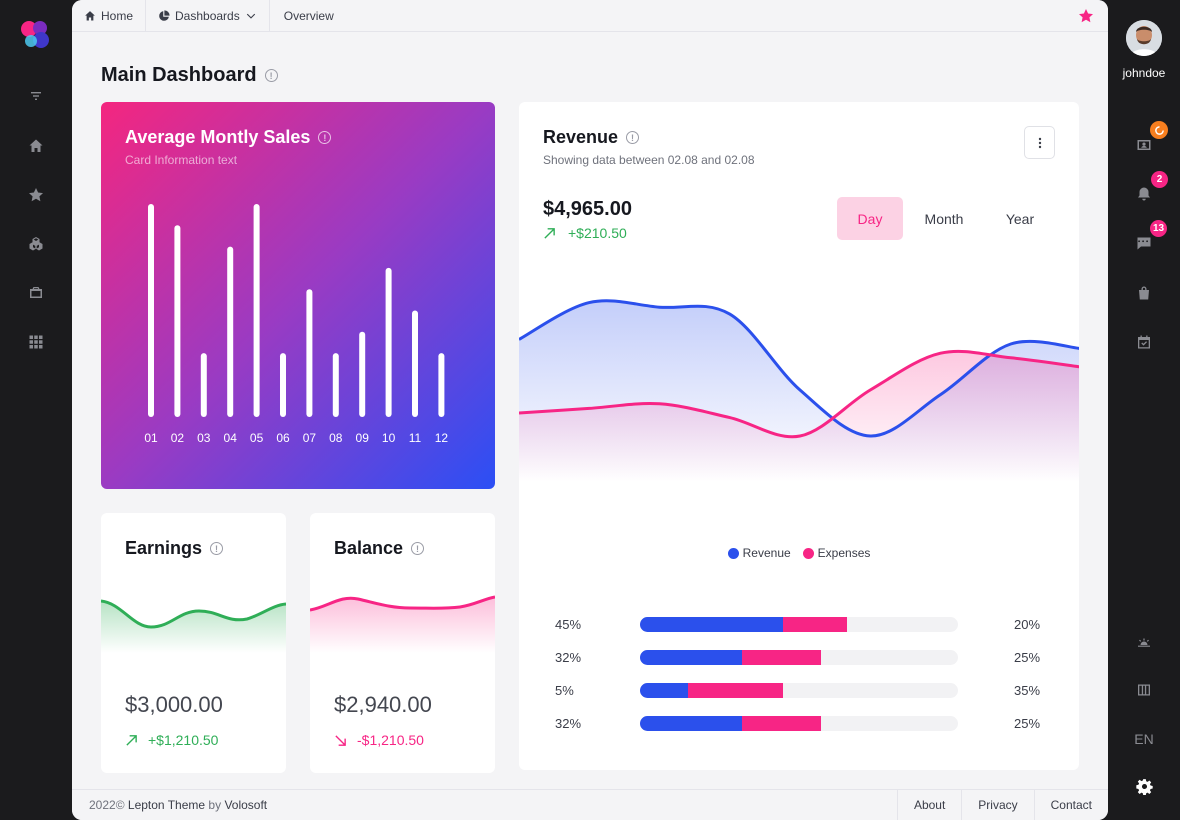  Describe the element at coordinates (389, 438) in the screenshot. I see `bar-tick-label: 10` at that location.